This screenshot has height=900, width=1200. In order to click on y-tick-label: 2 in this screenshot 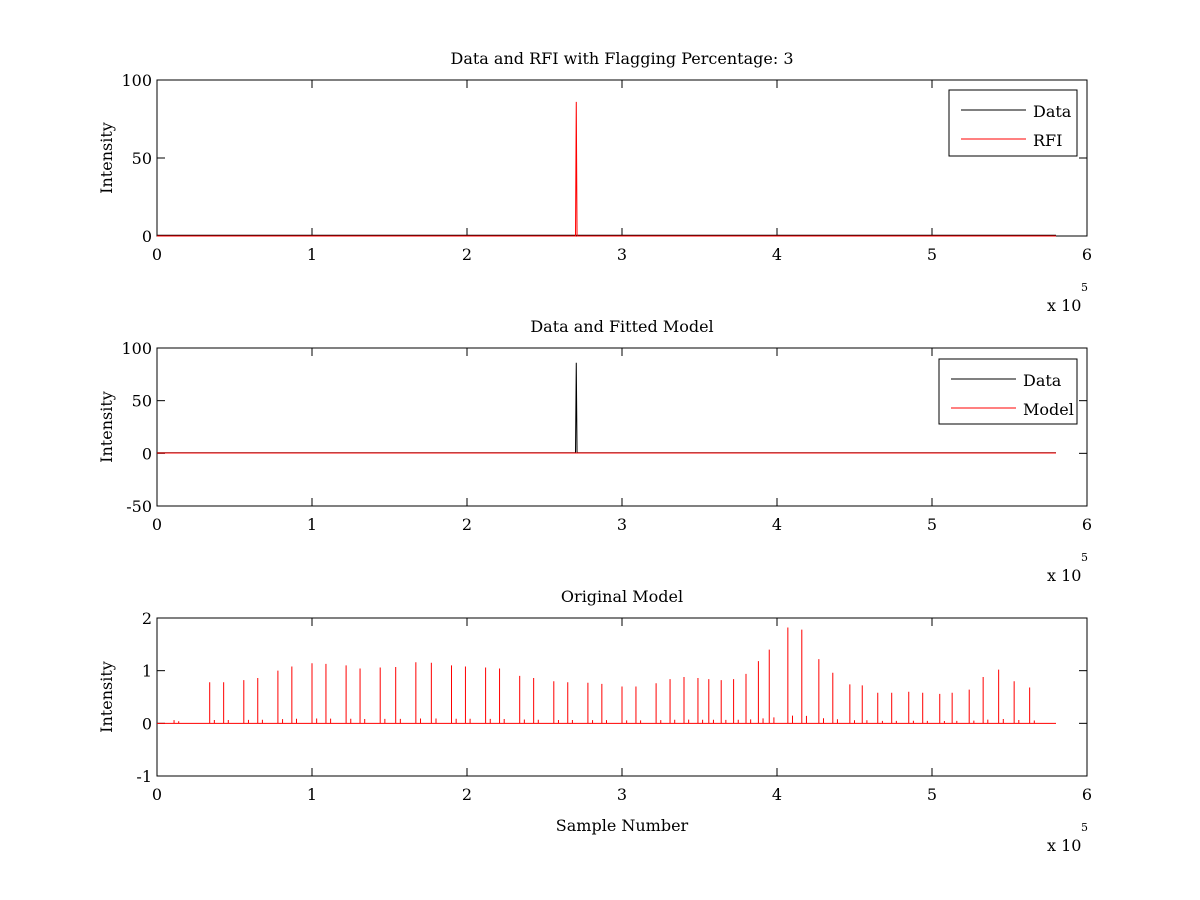, I will do `click(147, 618)`.